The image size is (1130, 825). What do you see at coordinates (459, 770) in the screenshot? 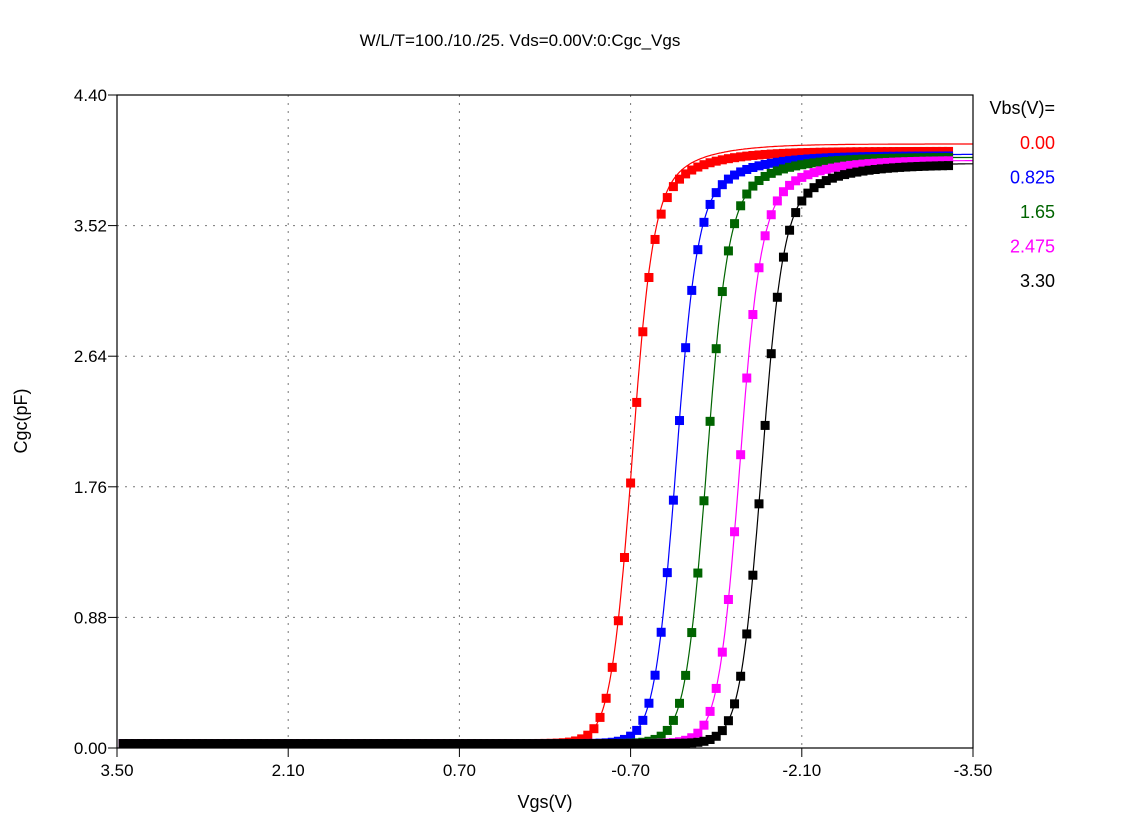
I see `x-tick-label: 0.70` at bounding box center [459, 770].